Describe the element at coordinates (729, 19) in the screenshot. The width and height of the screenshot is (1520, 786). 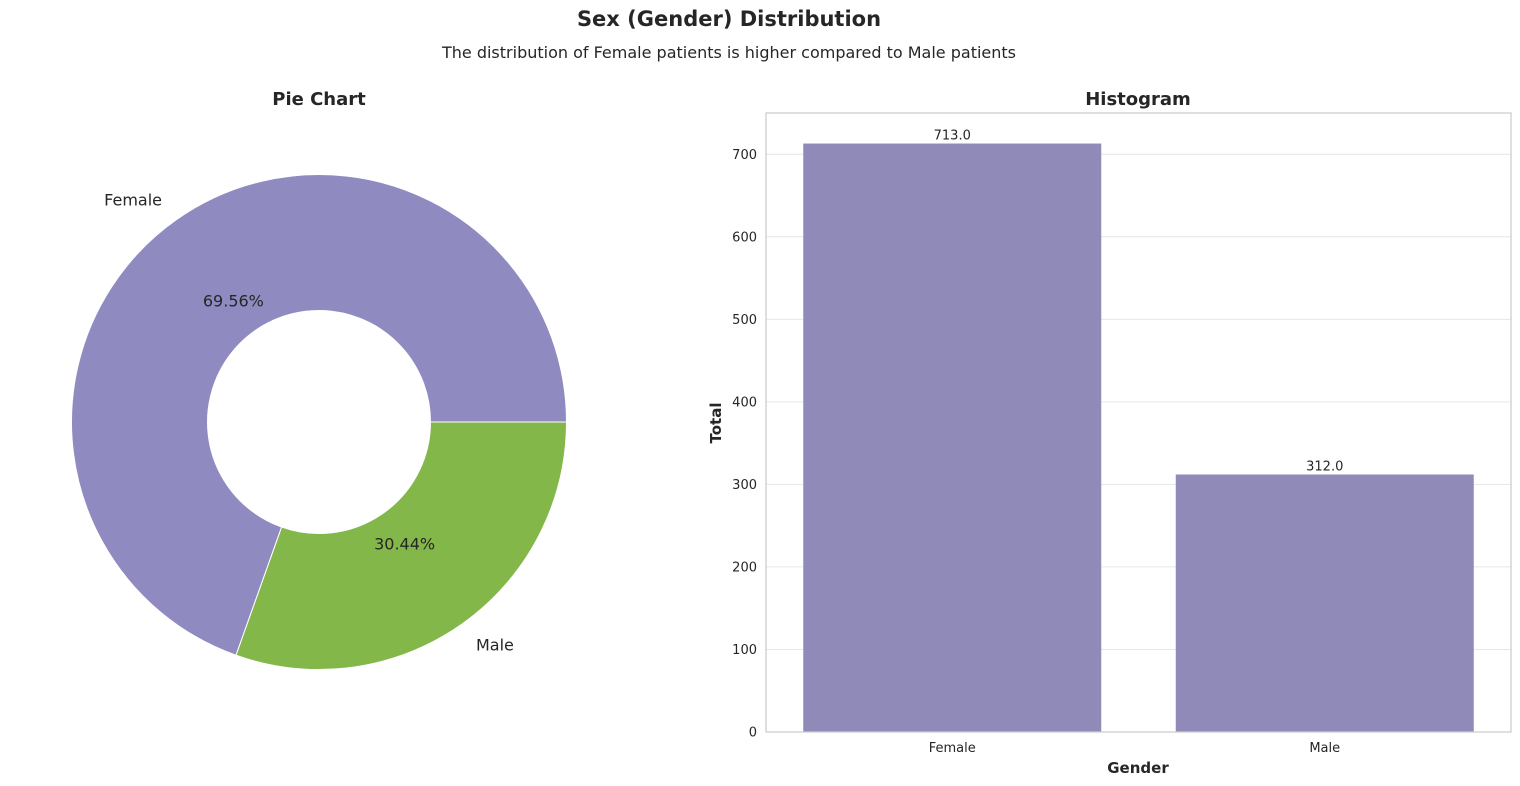
I see `figure-title: Sex (Gender) Distribution` at that location.